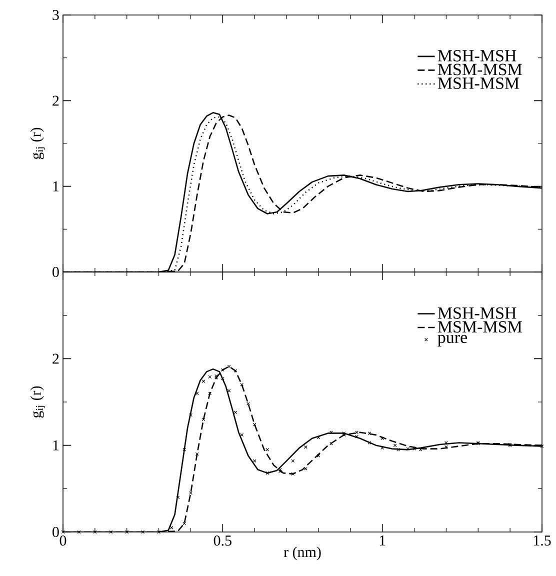 The height and width of the screenshot is (576, 556). Describe the element at coordinates (63, 541) in the screenshot. I see `x-tick-label: 0` at that location.